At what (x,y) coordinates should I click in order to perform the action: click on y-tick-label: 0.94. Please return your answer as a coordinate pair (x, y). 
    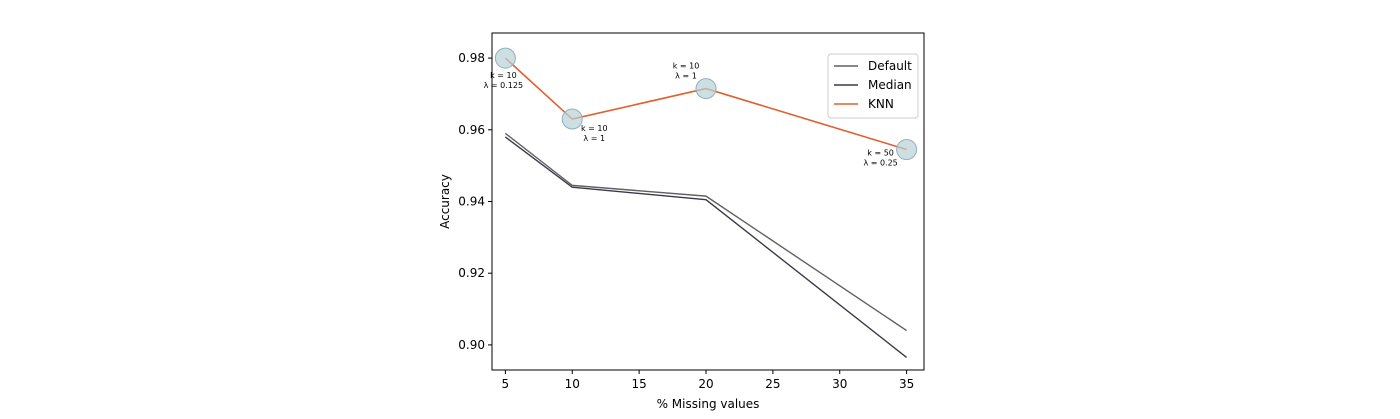
    Looking at the image, I should click on (471, 202).